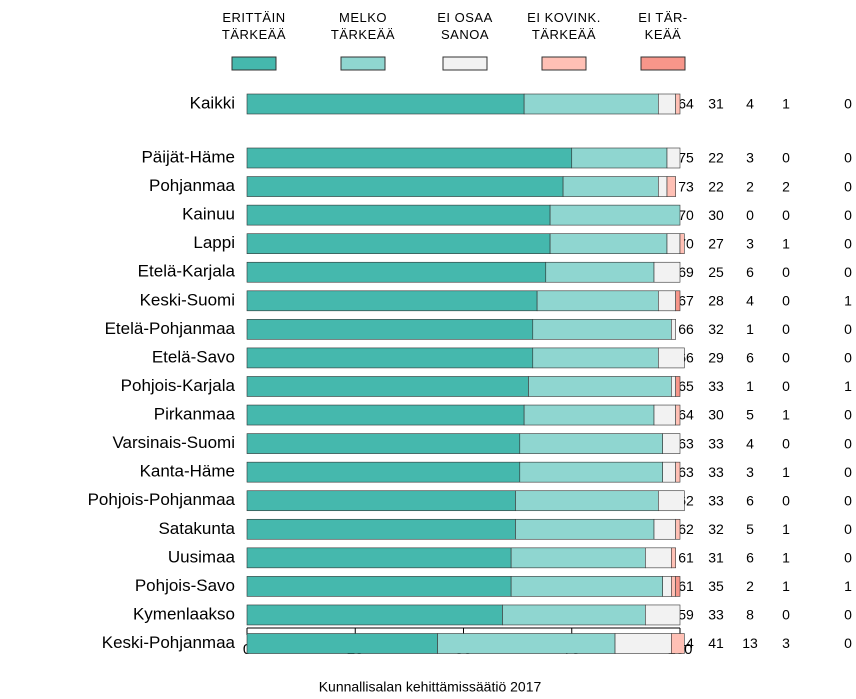 This screenshot has width=856, height=699. Describe the element at coordinates (465, 26) in the screenshot. I see `legend-label: EI OSAA SANOA` at that location.